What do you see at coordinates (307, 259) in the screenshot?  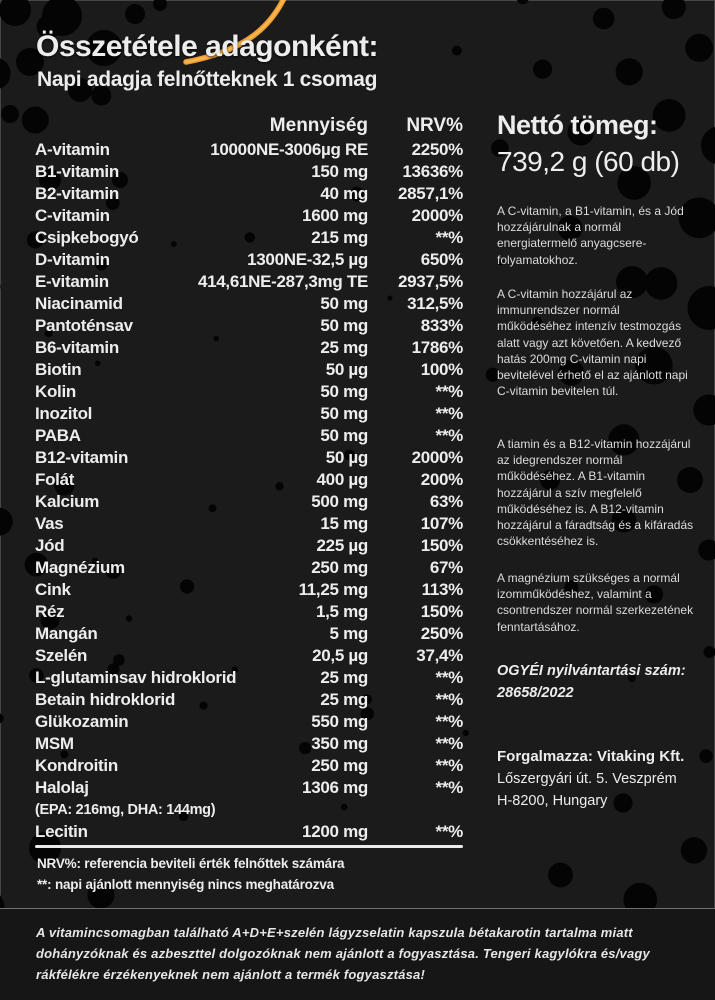 I see `ingredient-quantity: 1300NE-32,5 µg` at bounding box center [307, 259].